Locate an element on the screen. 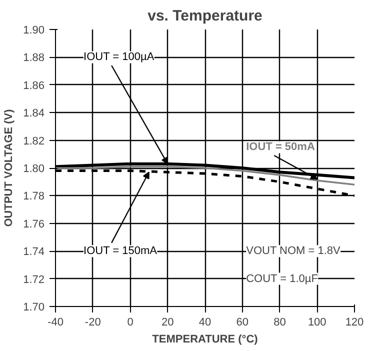 This screenshot has height=351, width=372. y-tick-label: 1.82 is located at coordinates (34, 141).